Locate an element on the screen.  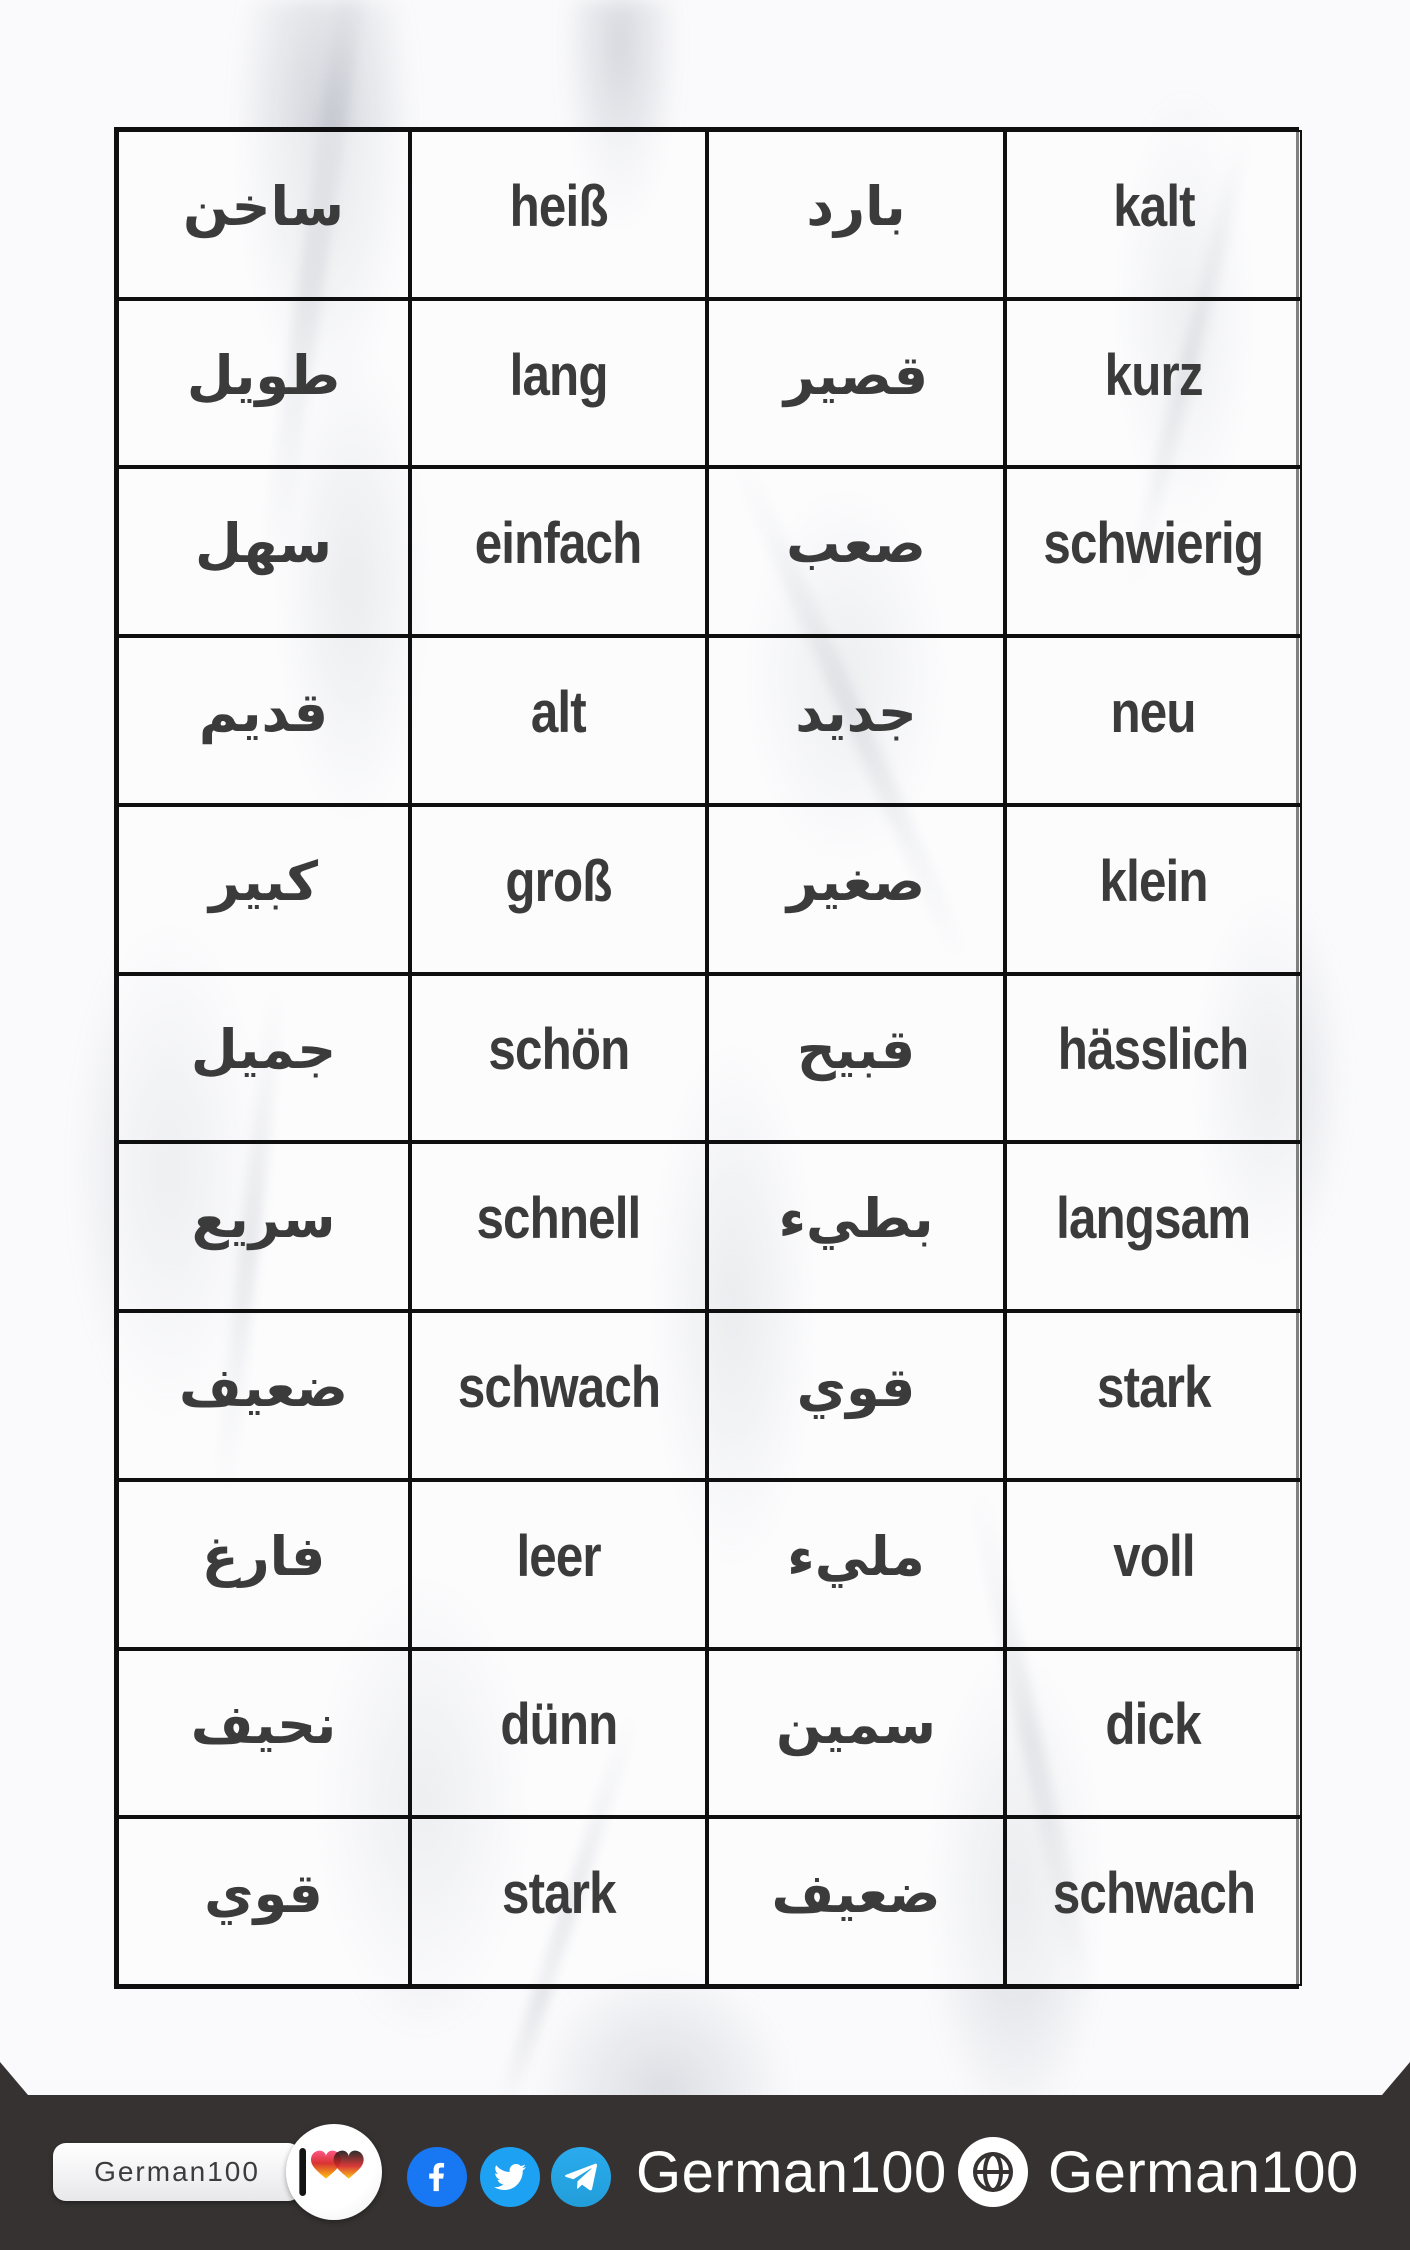
cell-arabic: صعب is located at coordinates (856, 552).